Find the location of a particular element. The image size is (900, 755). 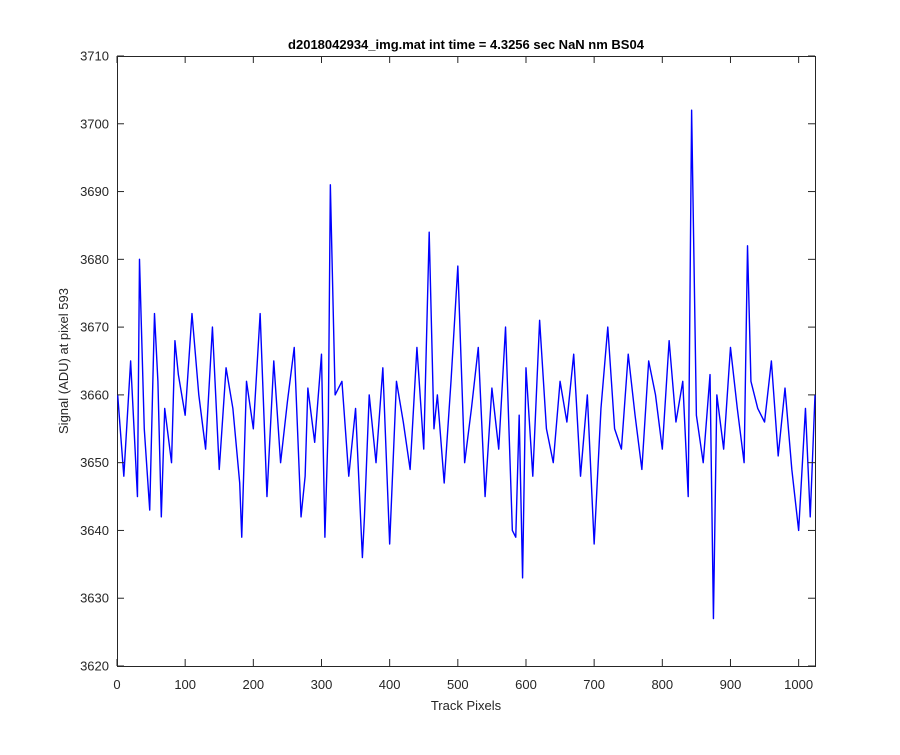

x-tick-label: 700 is located at coordinates (594, 684).